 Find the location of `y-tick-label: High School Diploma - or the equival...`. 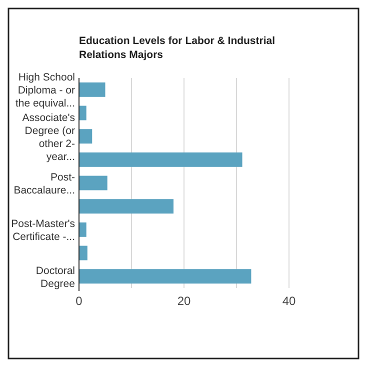

y-tick-label: High School Diploma - or the equival... is located at coordinates (45, 91).